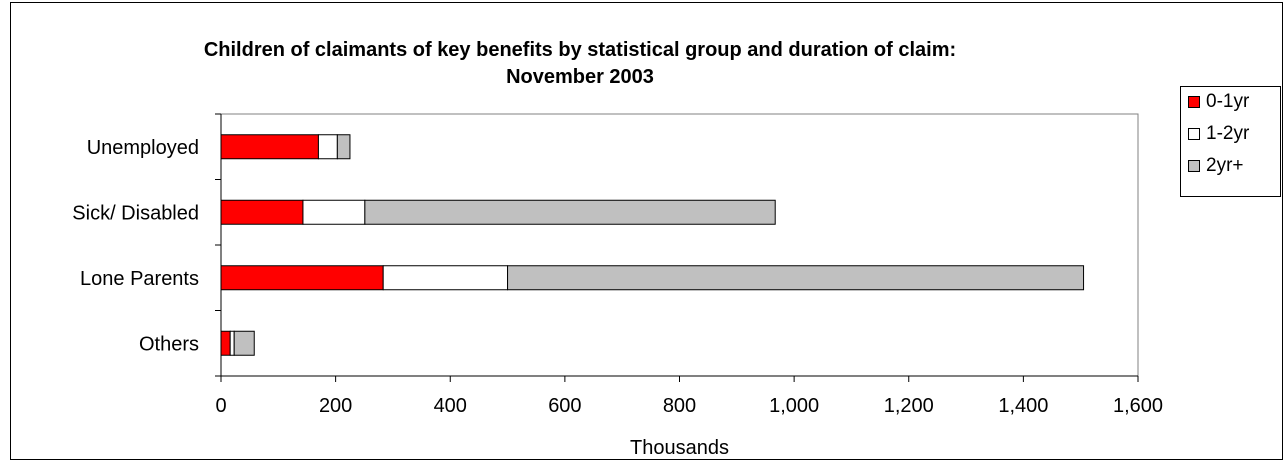 The image size is (1287, 464). I want to click on bar-lone-parents-0-1yr, so click(302, 278).